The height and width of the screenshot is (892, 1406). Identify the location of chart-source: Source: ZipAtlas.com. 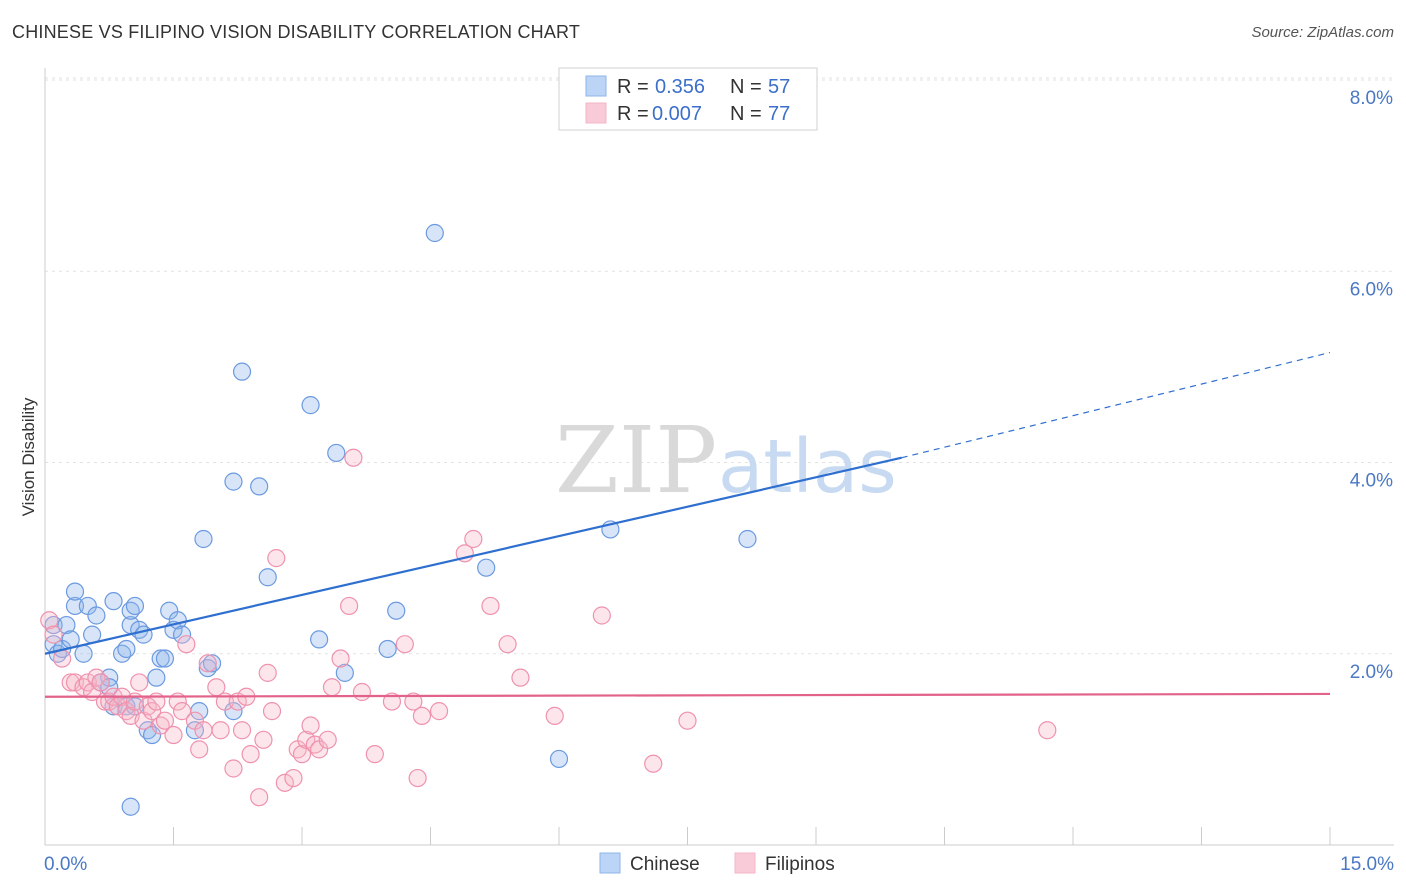
(1322, 32).